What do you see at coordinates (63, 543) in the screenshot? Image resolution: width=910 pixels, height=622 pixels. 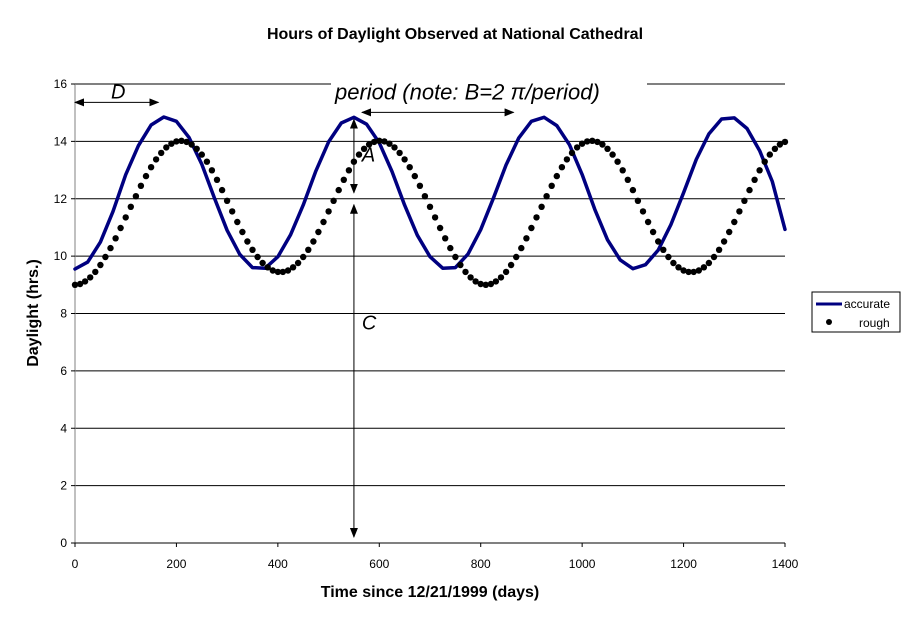 I see `y-tick-label-0: 0` at bounding box center [63, 543].